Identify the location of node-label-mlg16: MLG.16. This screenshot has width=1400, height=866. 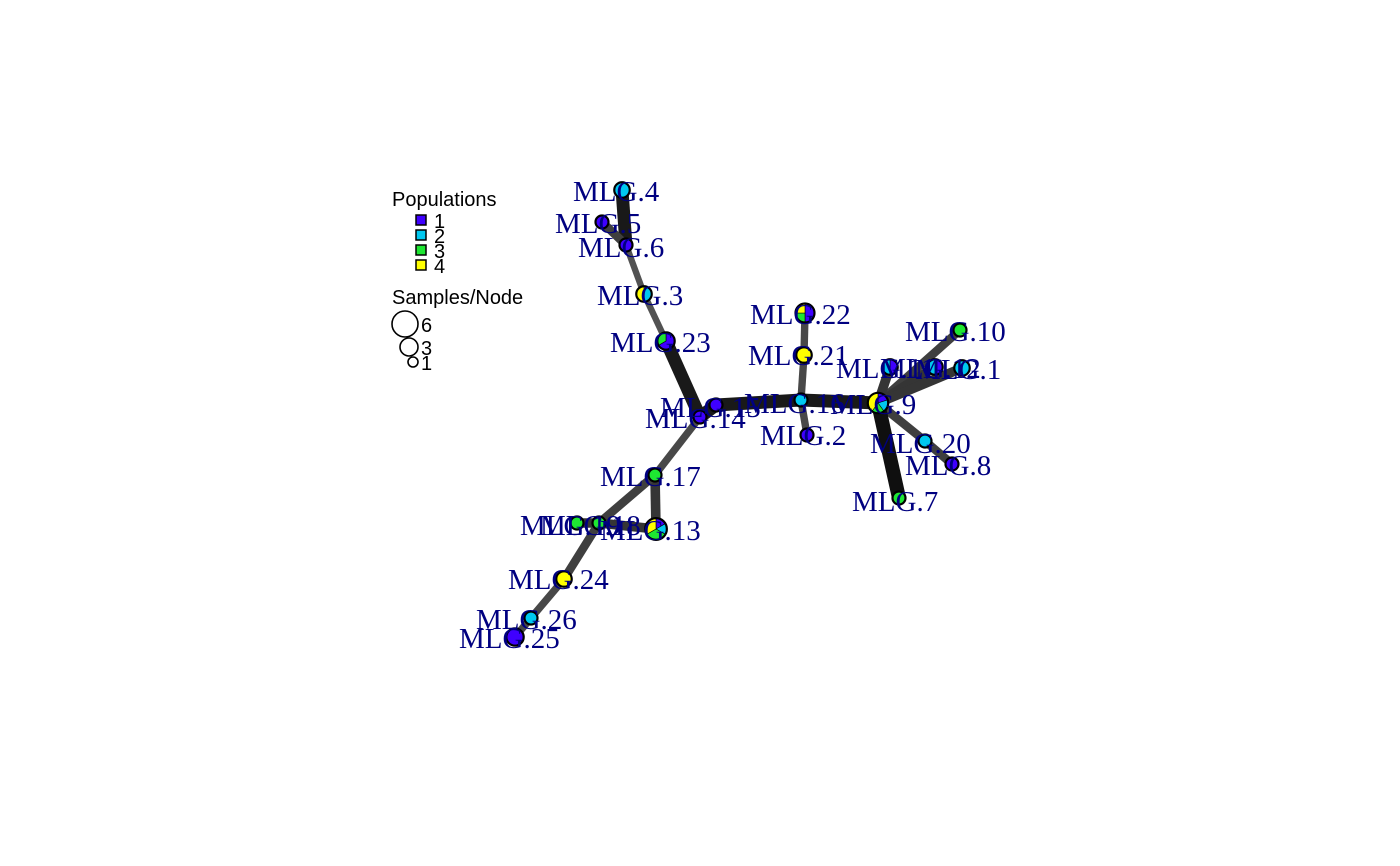
(794, 404).